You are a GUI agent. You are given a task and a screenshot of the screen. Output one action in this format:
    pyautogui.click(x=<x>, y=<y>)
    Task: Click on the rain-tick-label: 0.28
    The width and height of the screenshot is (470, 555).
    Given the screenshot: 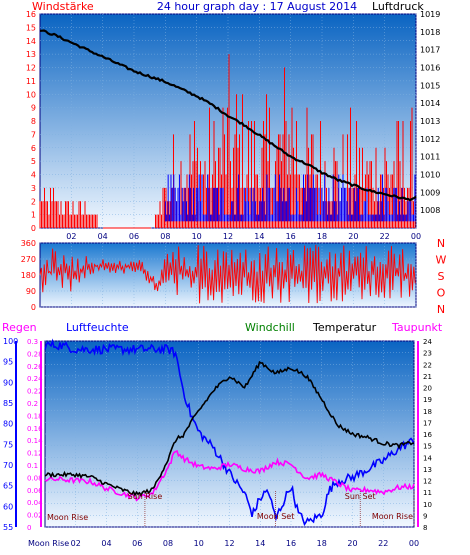 What is the action you would take?
    pyautogui.click(x=35, y=354)
    